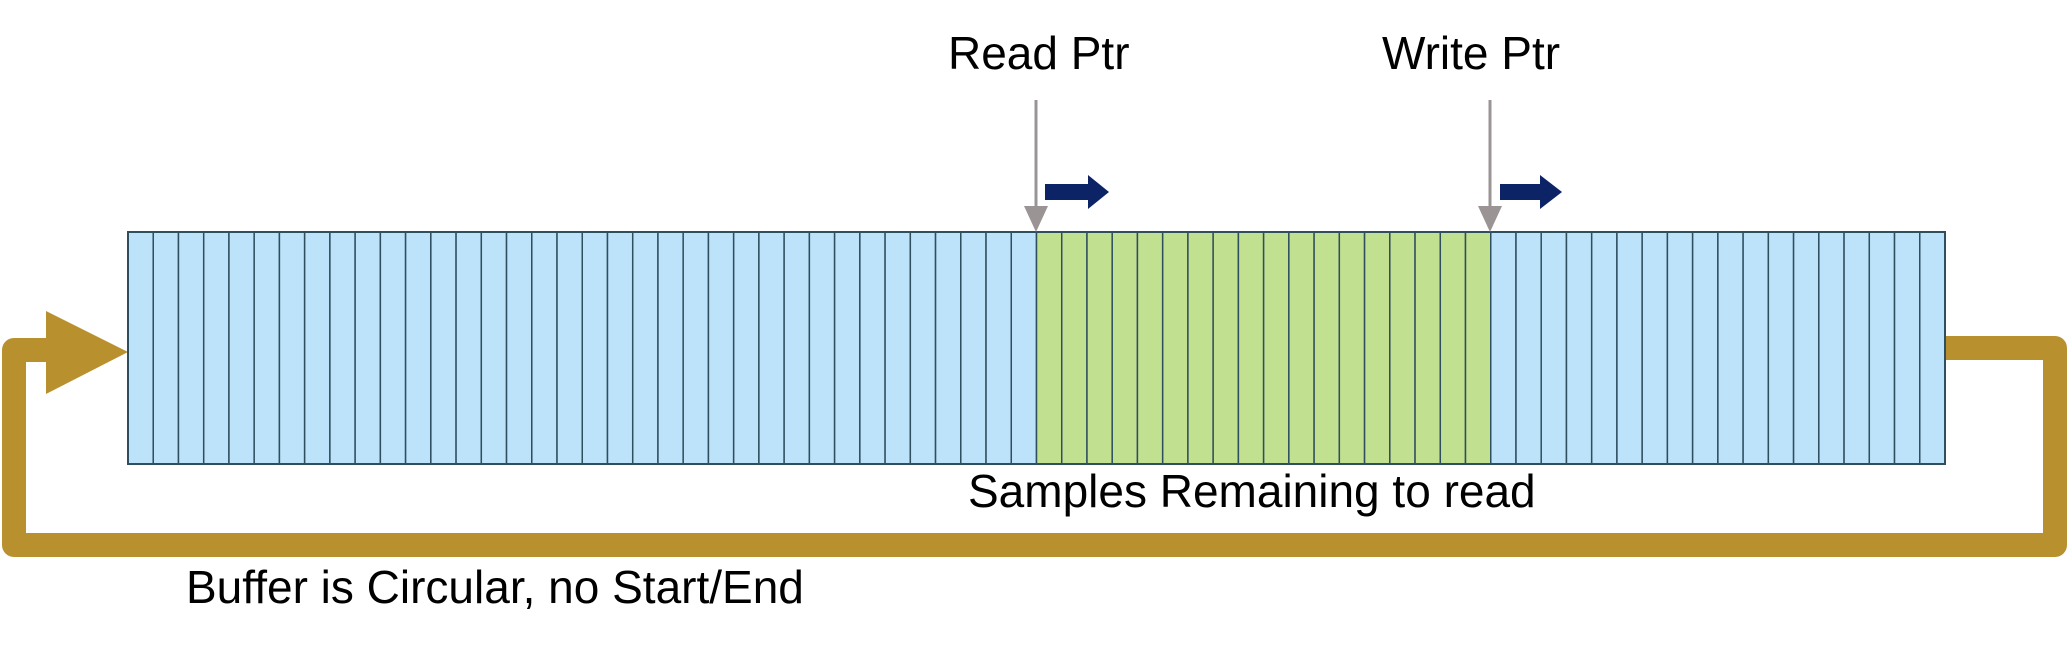 The height and width of the screenshot is (653, 2069). I want to click on samples-remaining-label: Samples Remaining to read, so click(1252, 491).